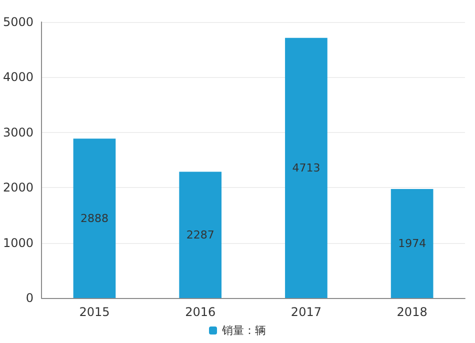  What do you see at coordinates (18, 22) in the screenshot?
I see `y-tick-label: 5000` at bounding box center [18, 22].